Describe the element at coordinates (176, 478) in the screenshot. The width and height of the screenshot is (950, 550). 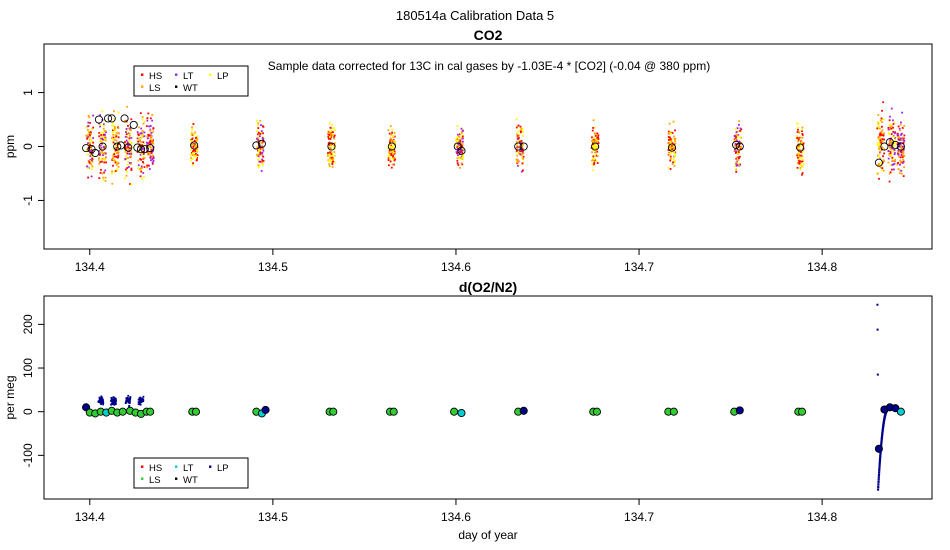
I see `legend-marker` at that location.